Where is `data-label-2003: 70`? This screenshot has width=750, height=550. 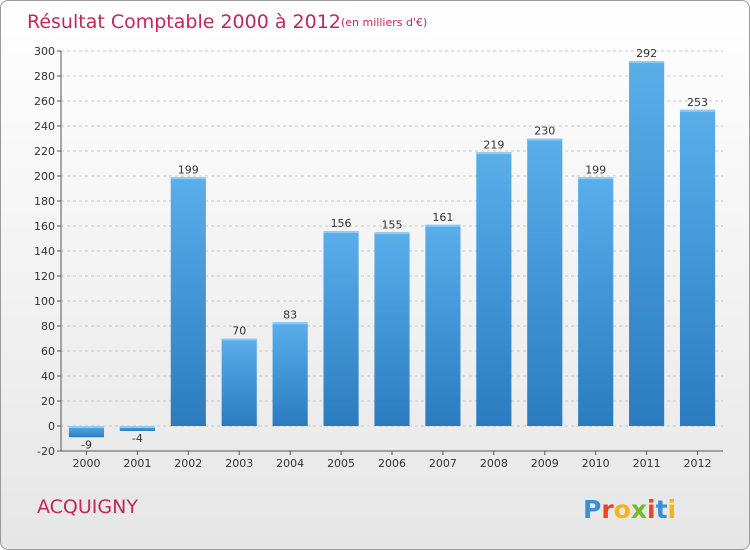 data-label-2003: 70 is located at coordinates (239, 331).